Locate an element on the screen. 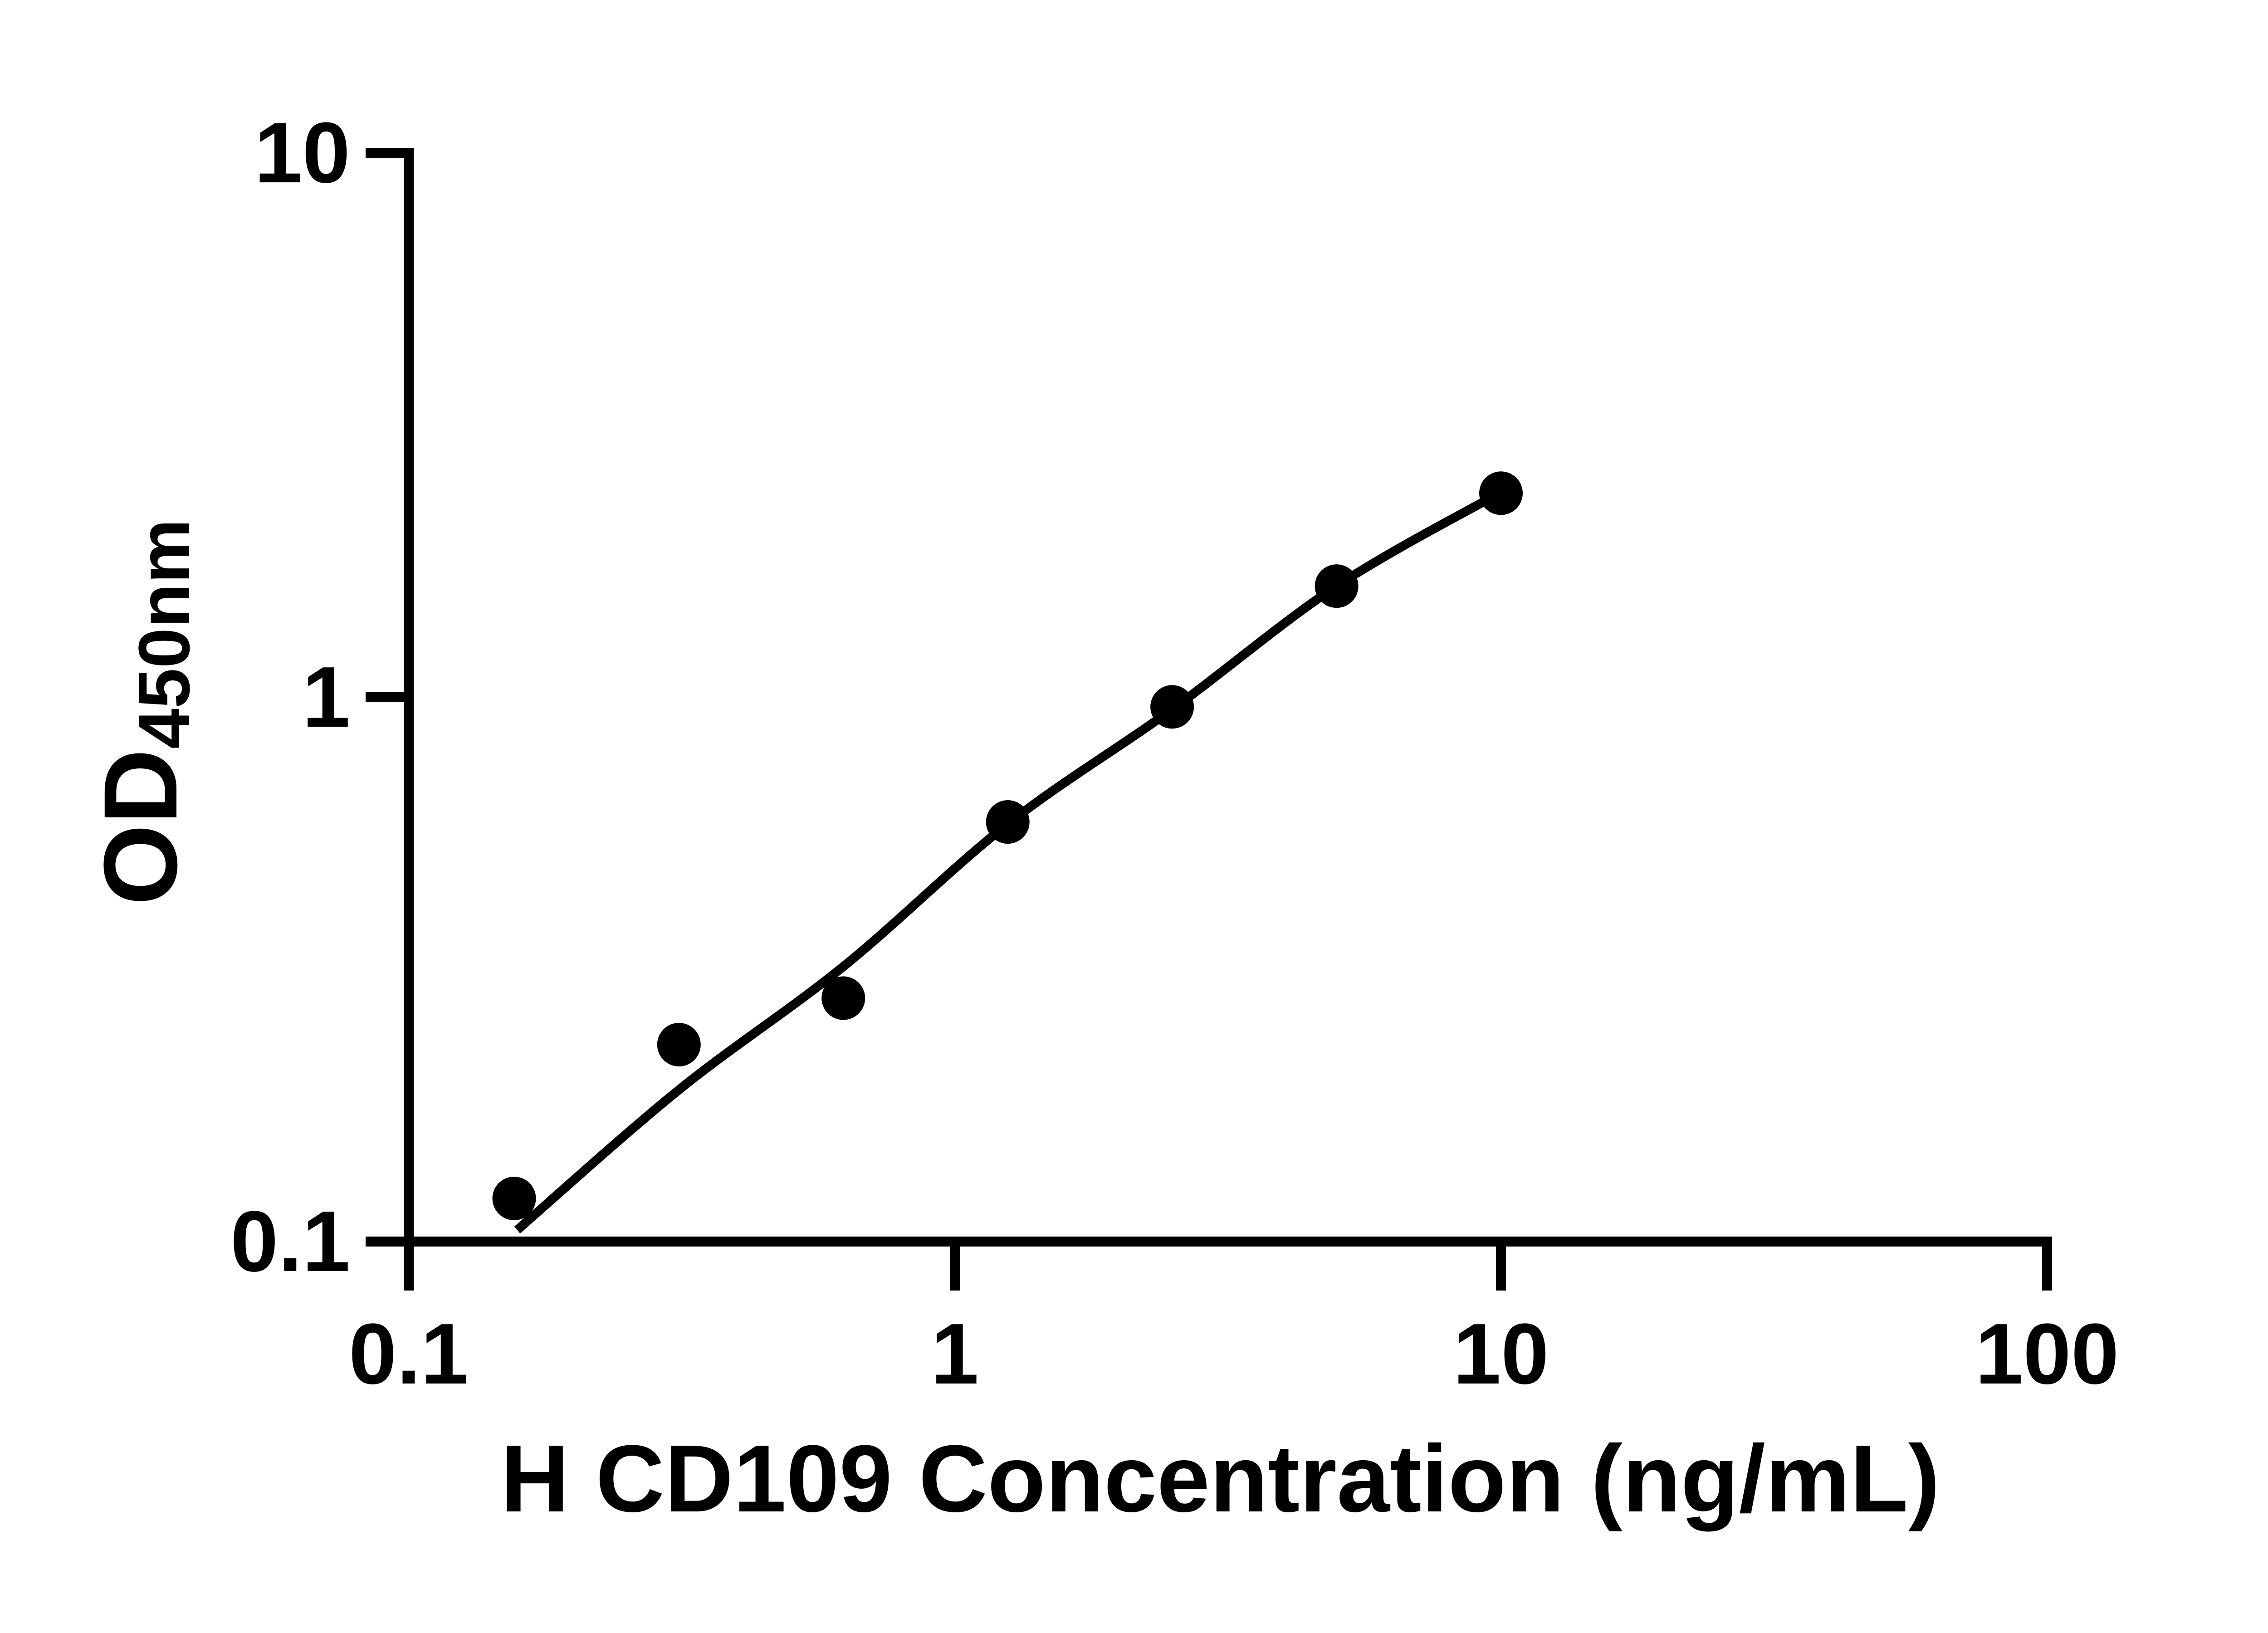  y-axis-title-subscript: 450nm is located at coordinates (164, 634).